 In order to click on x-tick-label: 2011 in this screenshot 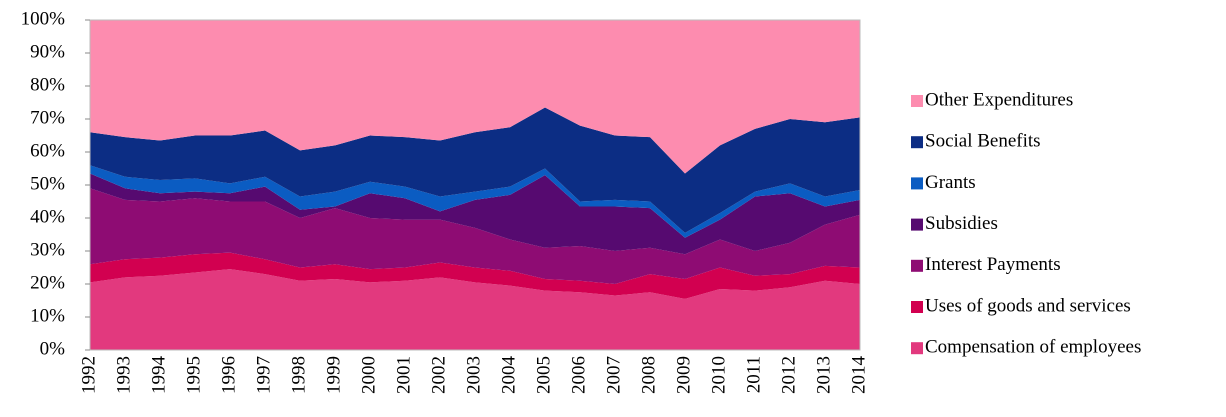, I will do `click(753, 374)`.